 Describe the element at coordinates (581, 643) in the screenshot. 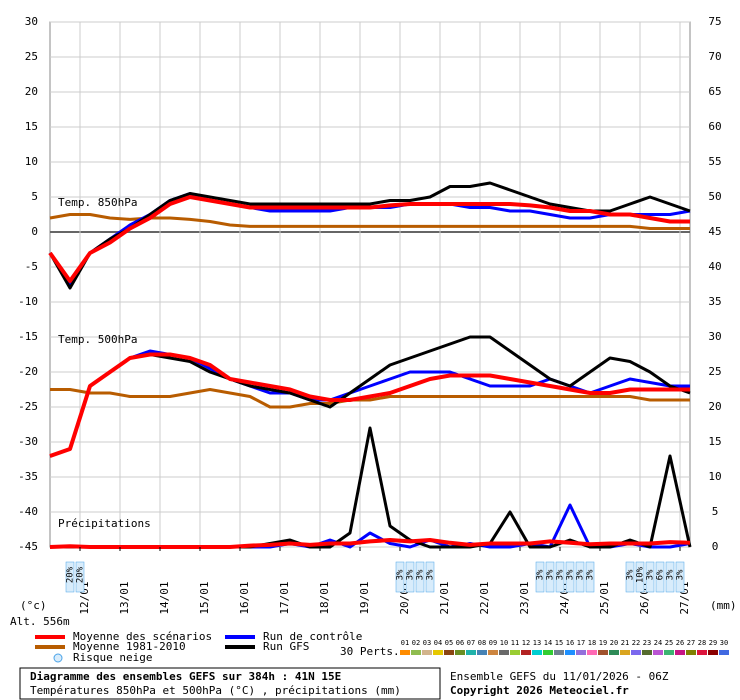

I see `perturbation-label: 17` at that location.